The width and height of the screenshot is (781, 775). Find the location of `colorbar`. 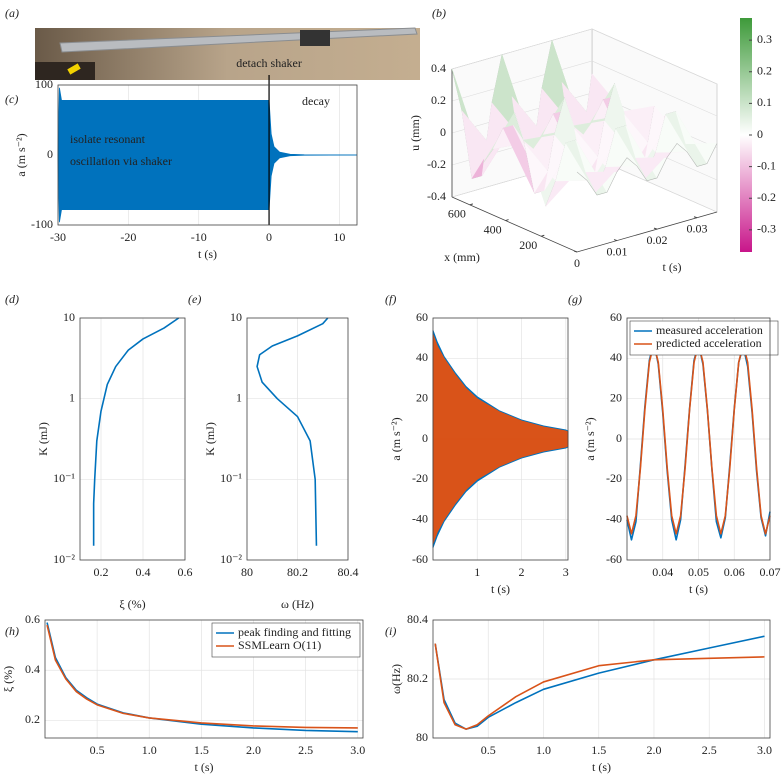

colorbar is located at coordinates (746, 135).